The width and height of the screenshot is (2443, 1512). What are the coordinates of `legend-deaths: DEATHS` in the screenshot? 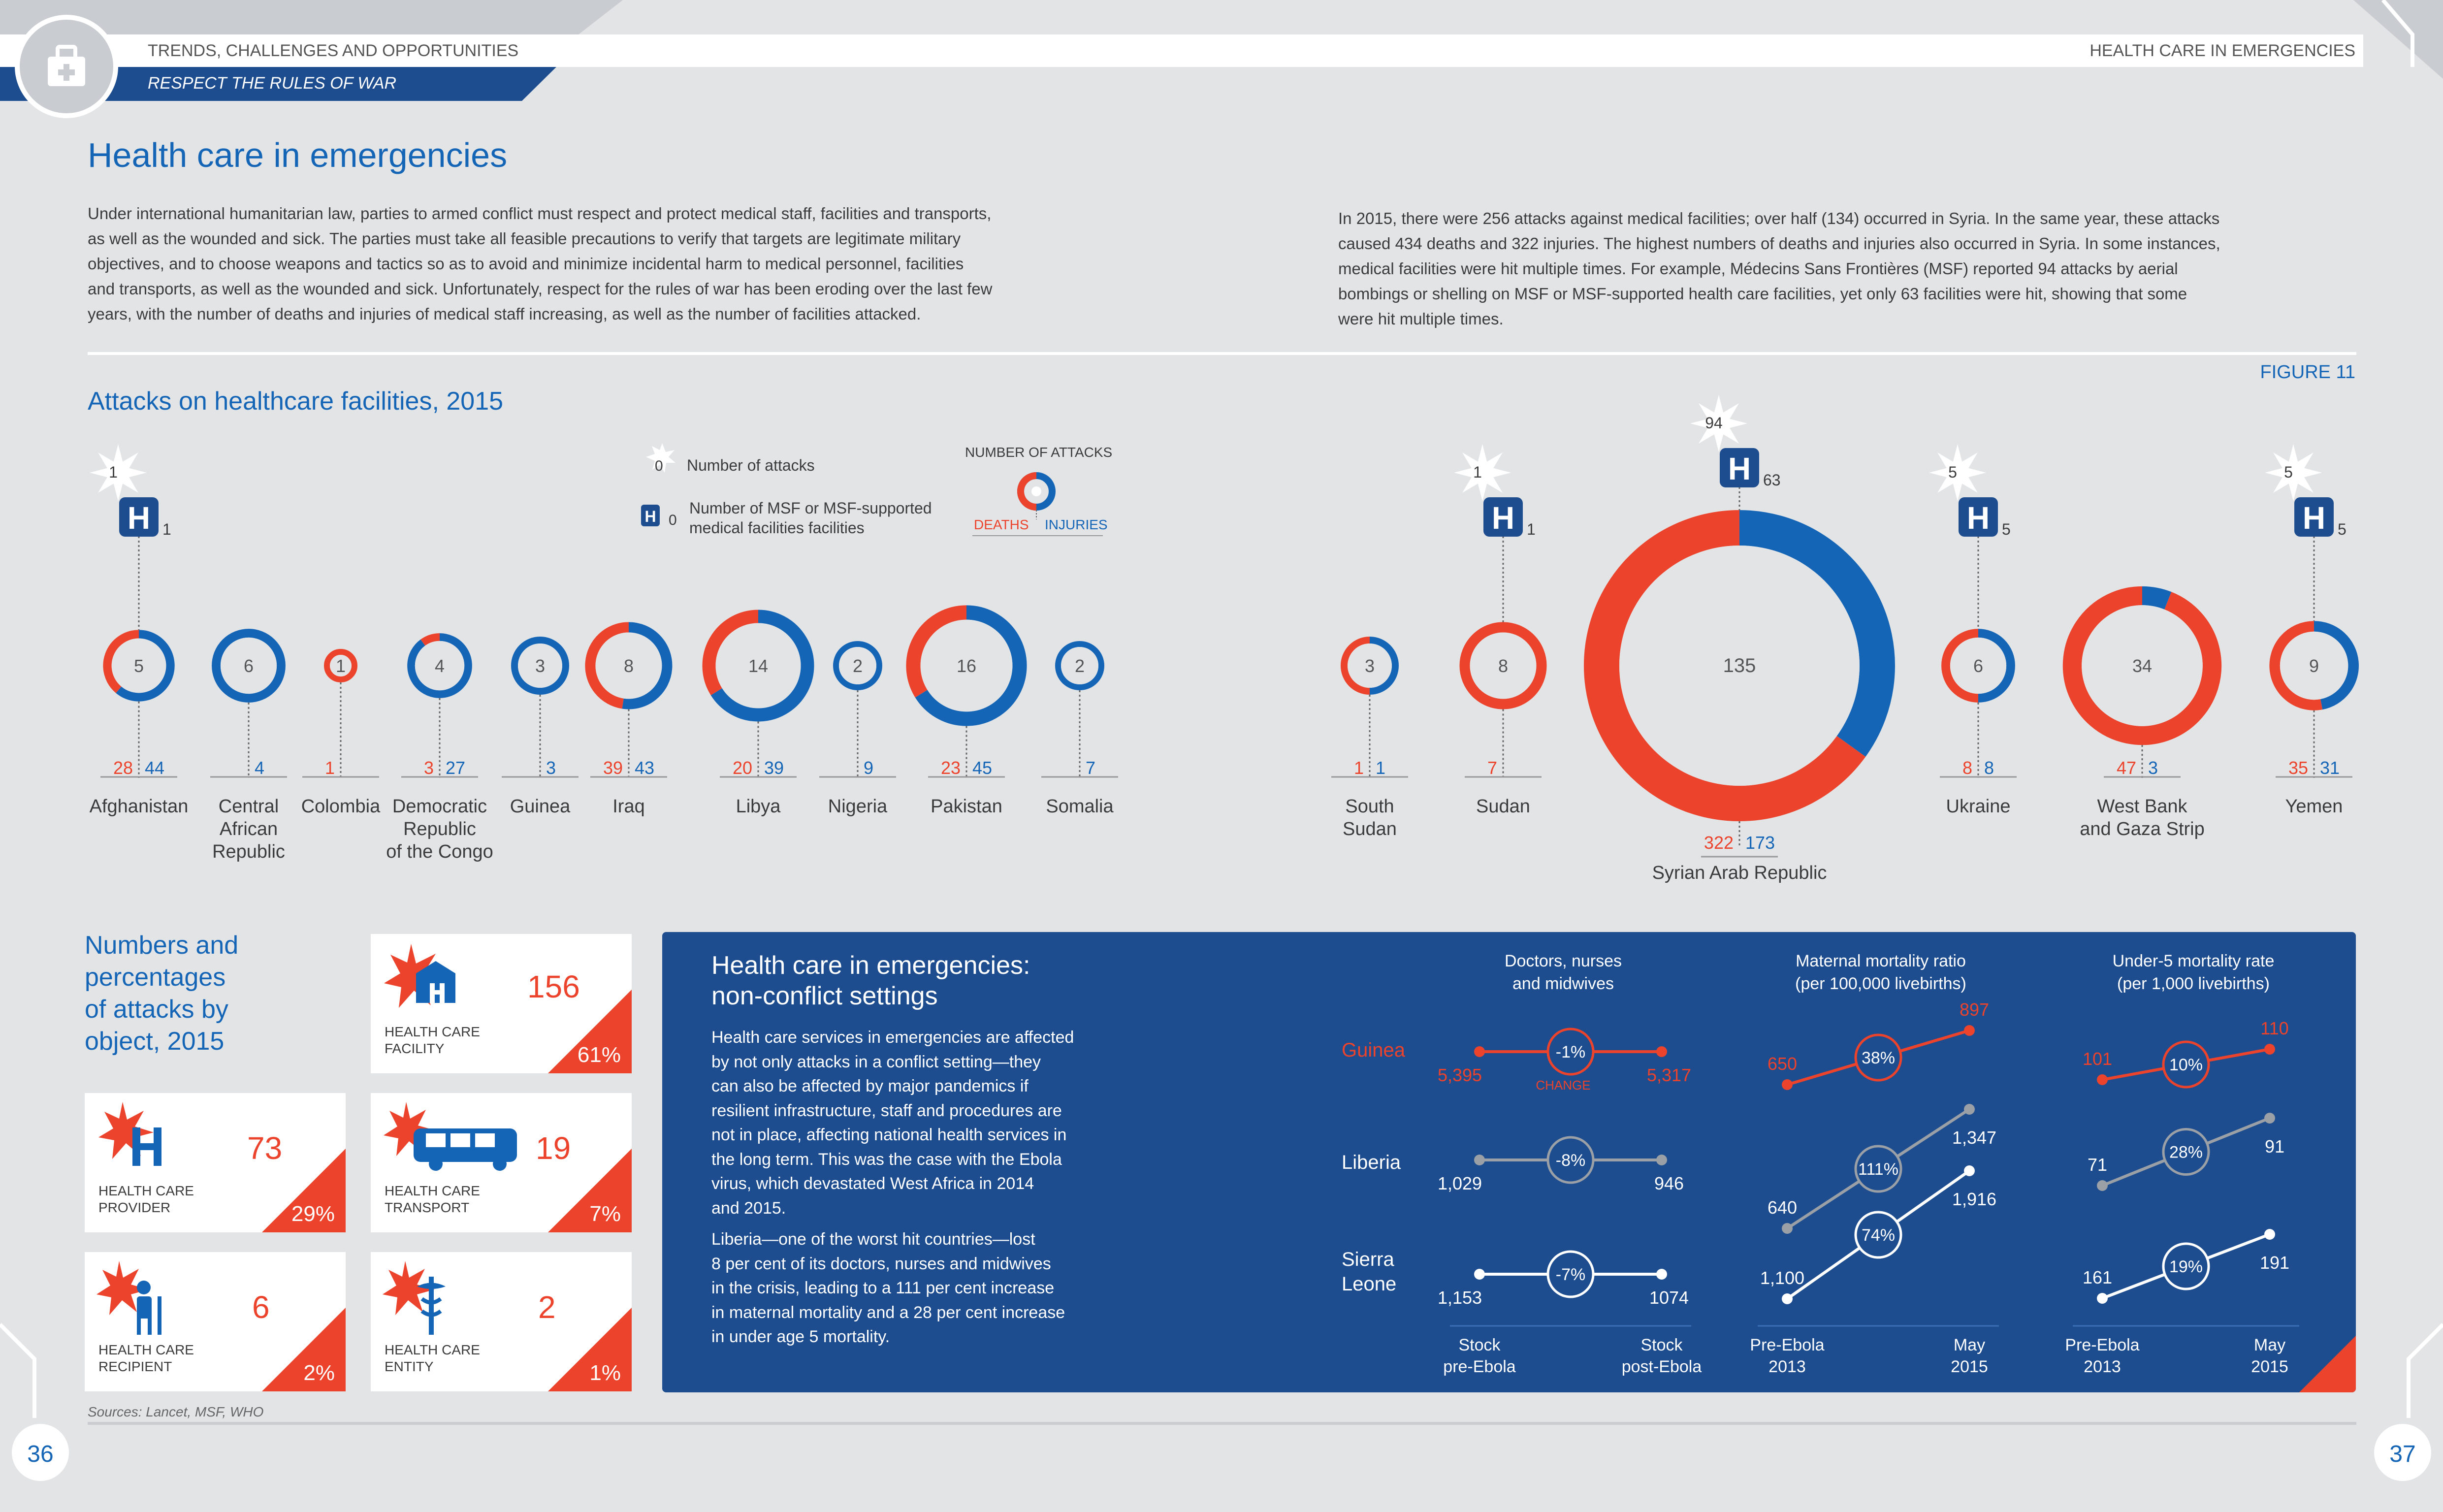 It's located at (1001, 524).